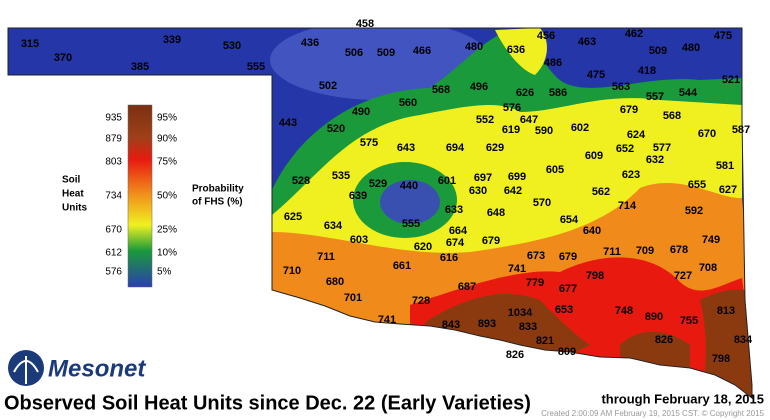 This screenshot has width=770, height=420. I want to click on station-value: 661, so click(402, 266).